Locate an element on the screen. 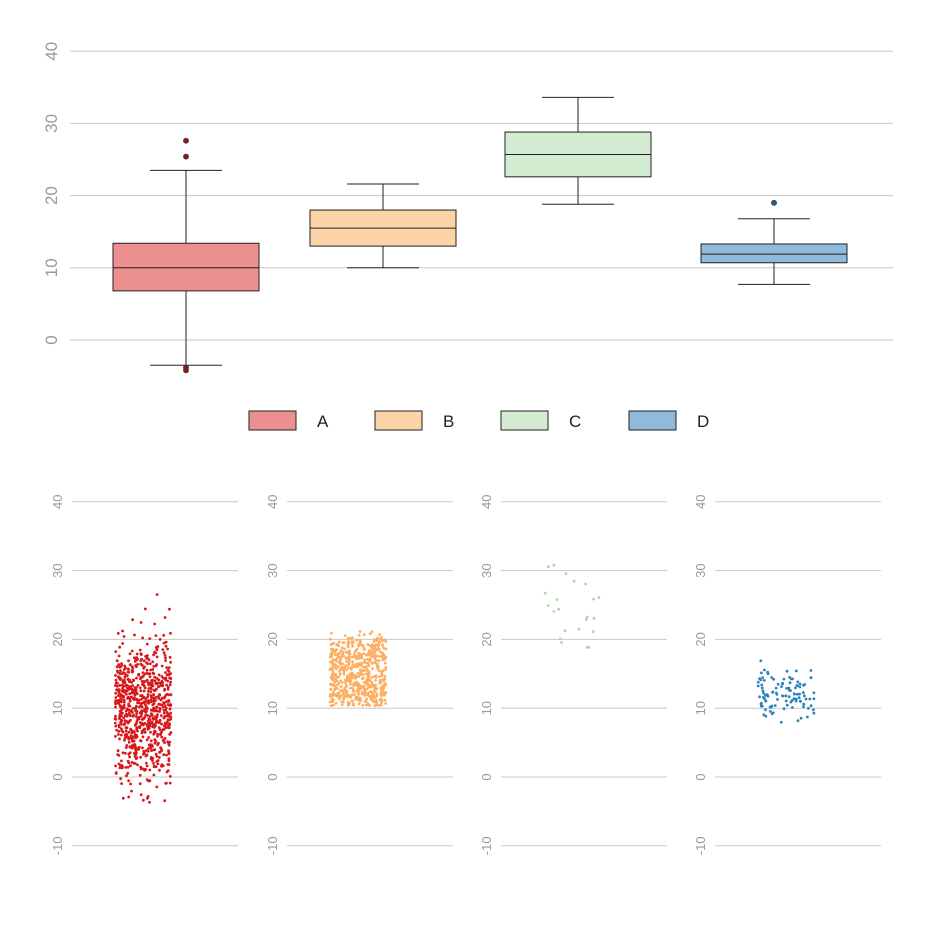 The image size is (929, 929). strip-points-d is located at coordinates (786, 691).